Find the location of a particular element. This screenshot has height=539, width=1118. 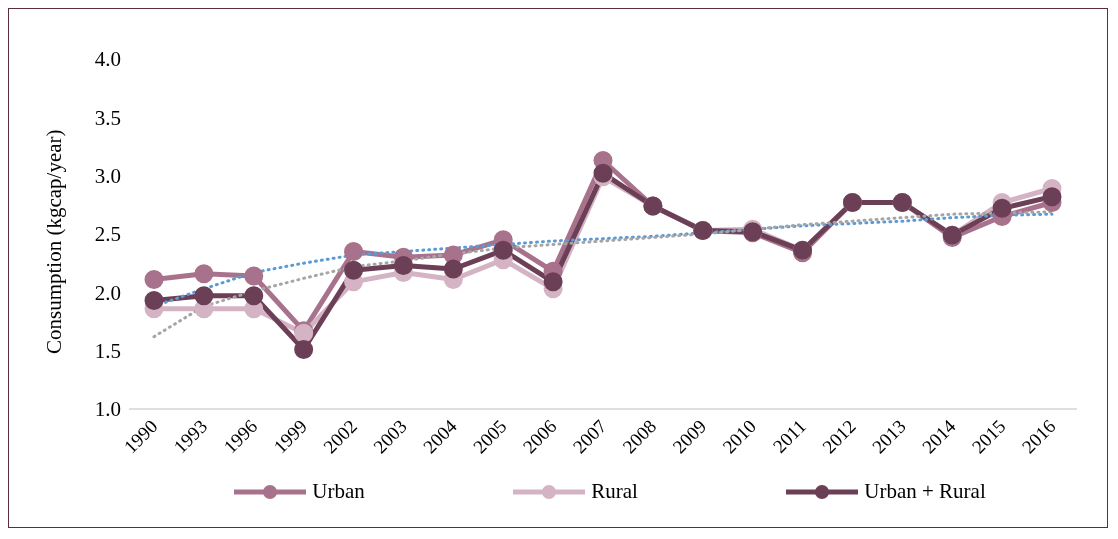

legend-label: Urban + Rural is located at coordinates (925, 491).